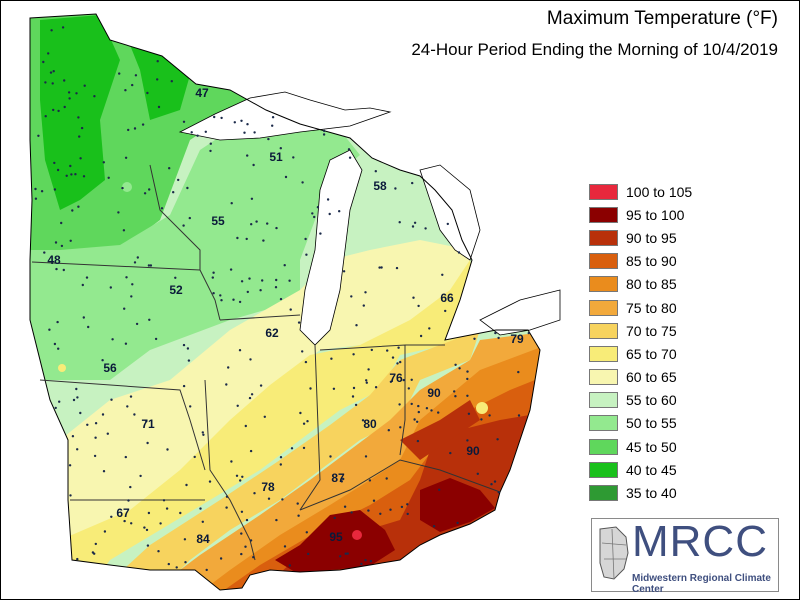  Describe the element at coordinates (110, 368) in the screenshot. I see `value-label: 56` at that location.